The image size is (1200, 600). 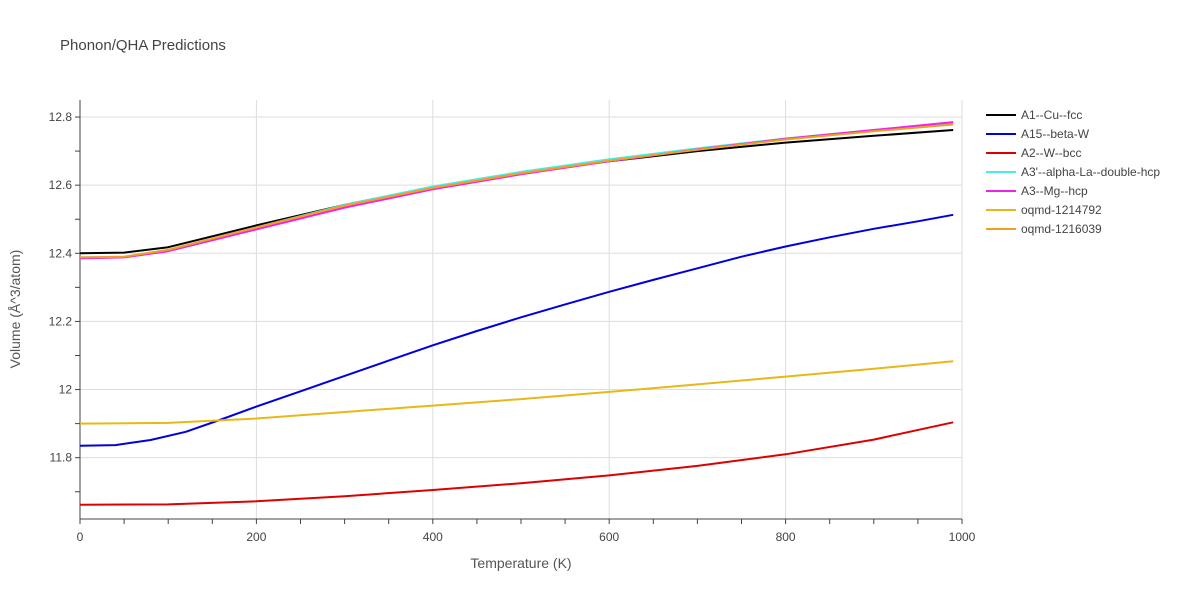 I want to click on legend-label: A3'--alpha-La--double-hcp, so click(x=1090, y=172).